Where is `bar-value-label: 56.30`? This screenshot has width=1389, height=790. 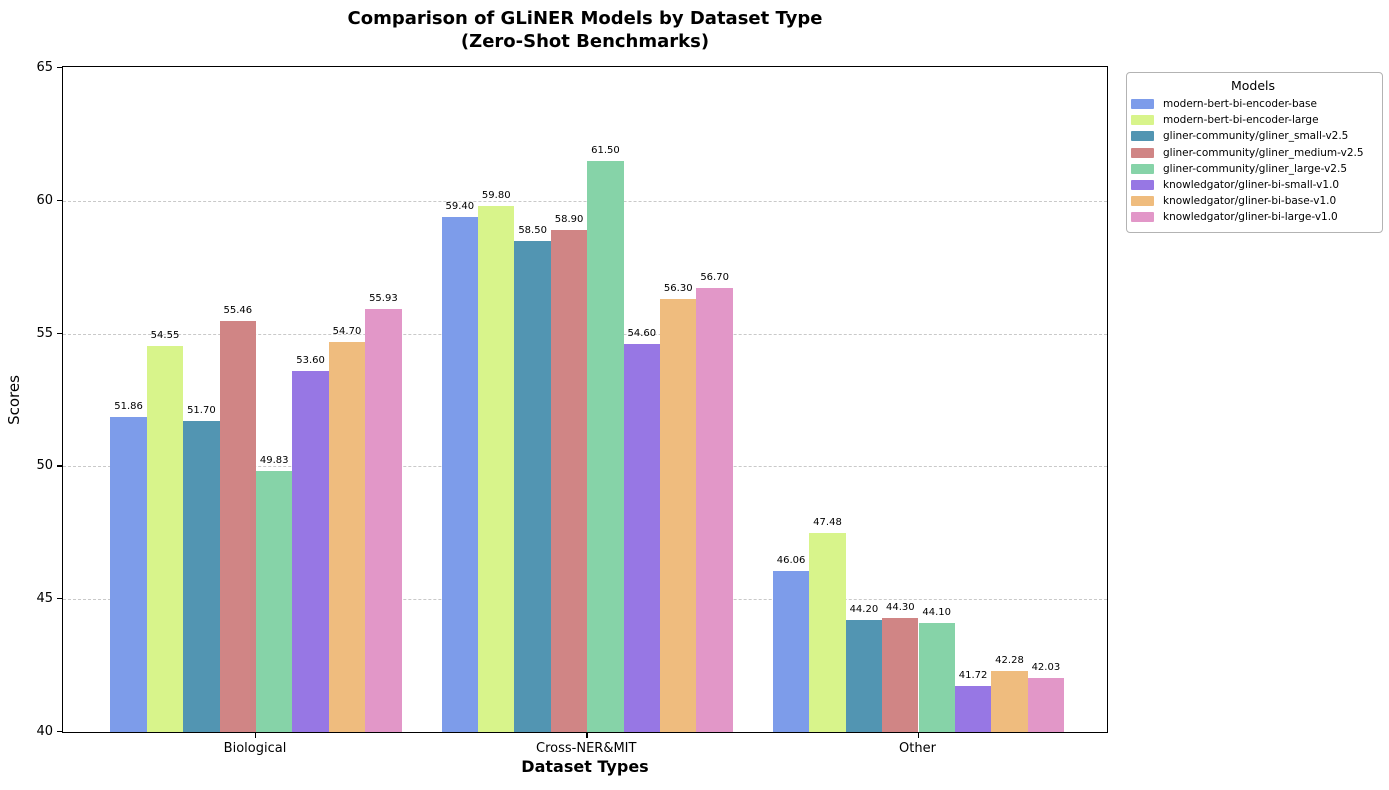 bar-value-label: 56.30 is located at coordinates (678, 289).